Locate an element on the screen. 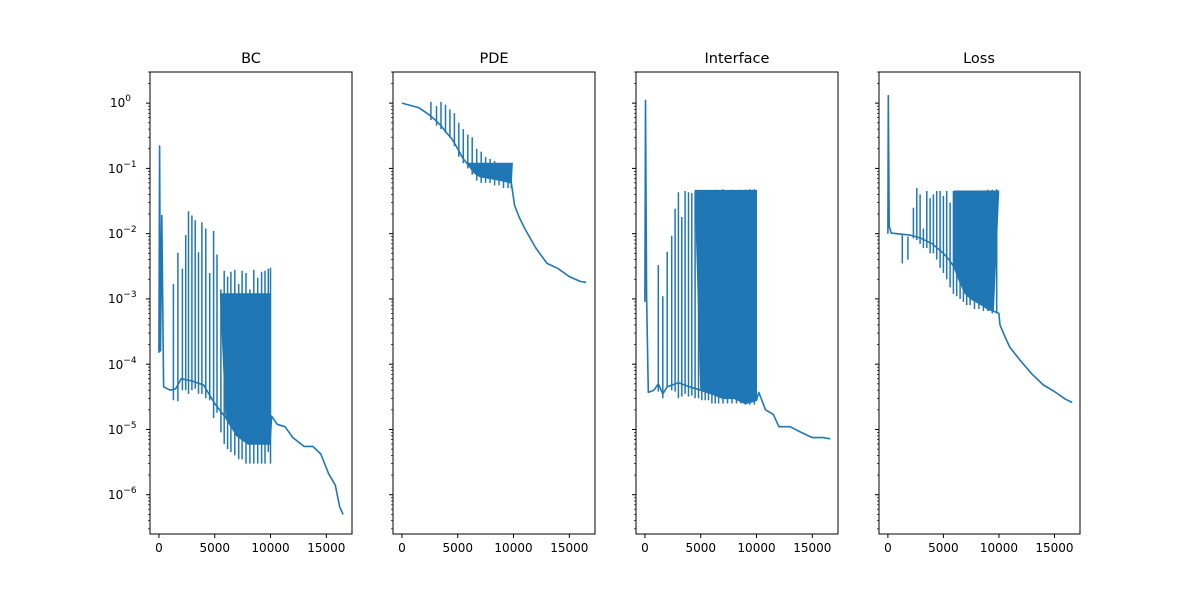  subplot-loss: Loss 0 5000 10000 15000 is located at coordinates (978, 303).